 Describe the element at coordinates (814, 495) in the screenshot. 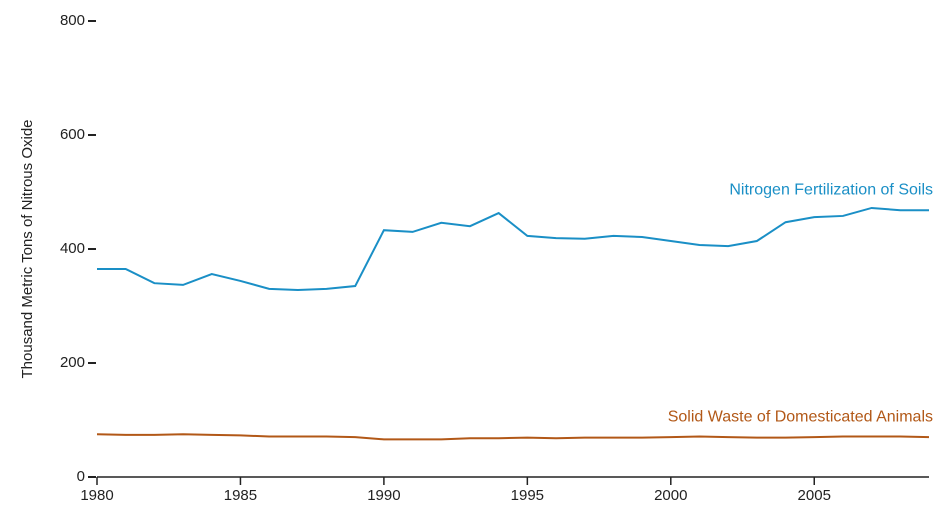

I see `x-tick-label: 2005` at that location.